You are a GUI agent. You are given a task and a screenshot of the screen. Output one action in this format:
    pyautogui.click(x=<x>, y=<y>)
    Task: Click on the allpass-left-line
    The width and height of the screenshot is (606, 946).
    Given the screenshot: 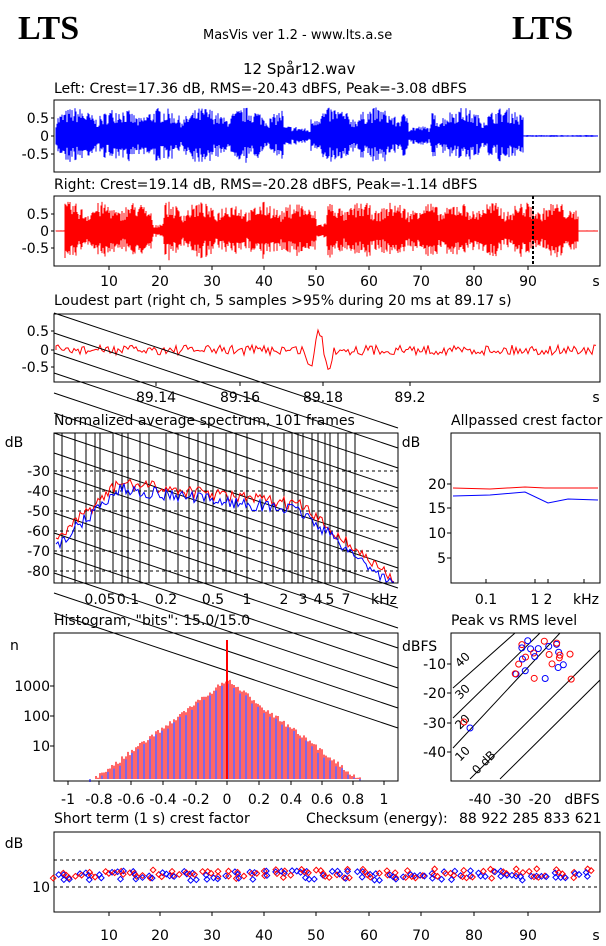 What is the action you would take?
    pyautogui.click(x=525, y=497)
    